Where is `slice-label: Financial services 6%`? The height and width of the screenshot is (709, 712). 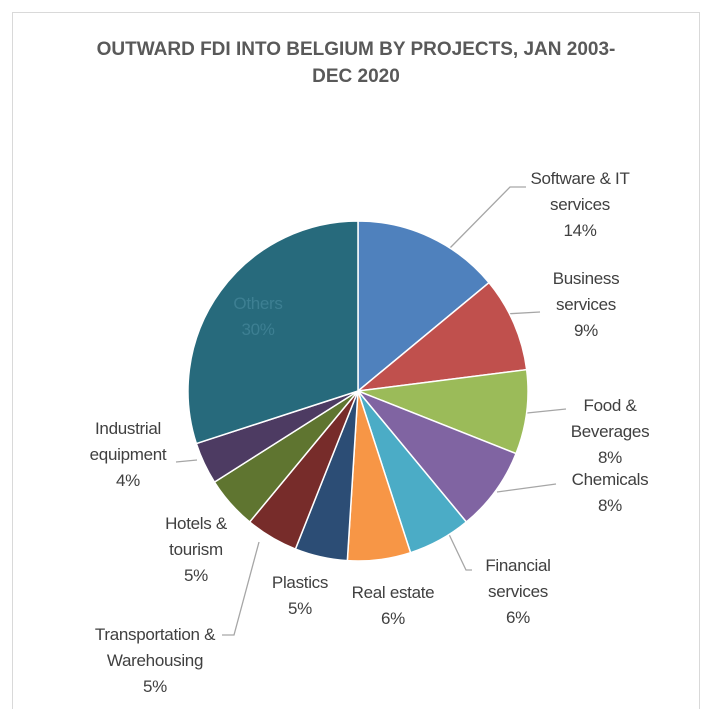
slice-label: Financial services 6% is located at coordinates (518, 592).